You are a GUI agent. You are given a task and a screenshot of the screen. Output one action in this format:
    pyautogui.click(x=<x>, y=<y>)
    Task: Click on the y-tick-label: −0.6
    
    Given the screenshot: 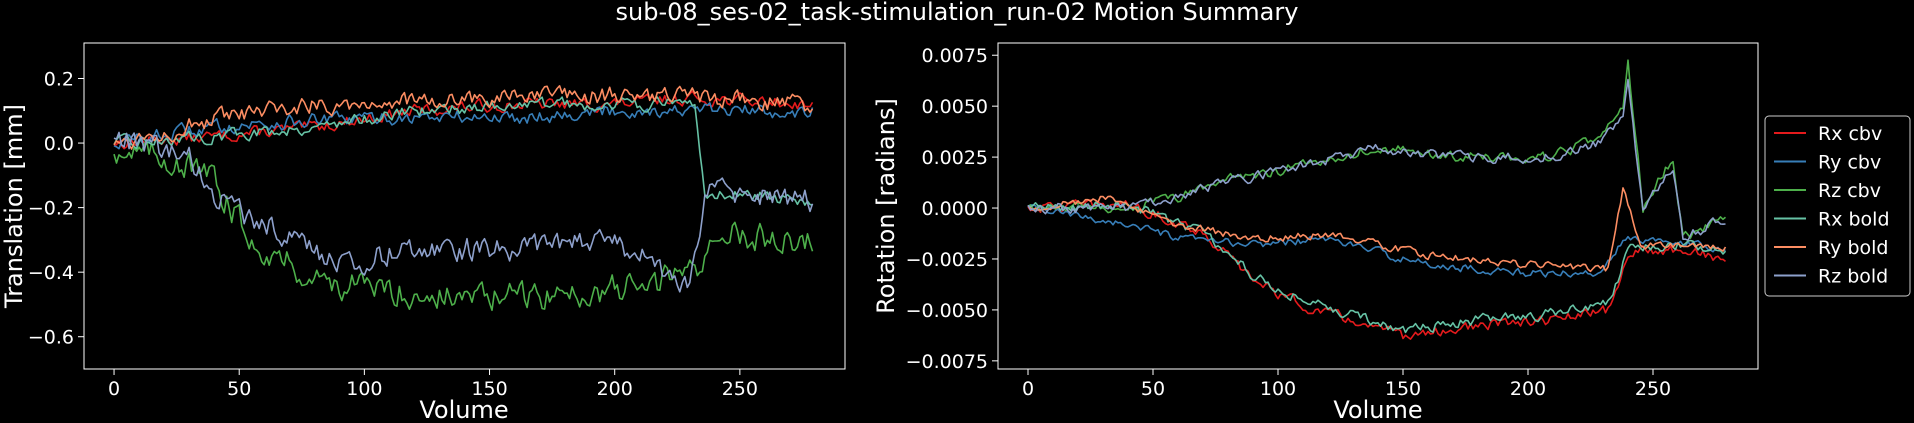 What is the action you would take?
    pyautogui.click(x=51, y=338)
    